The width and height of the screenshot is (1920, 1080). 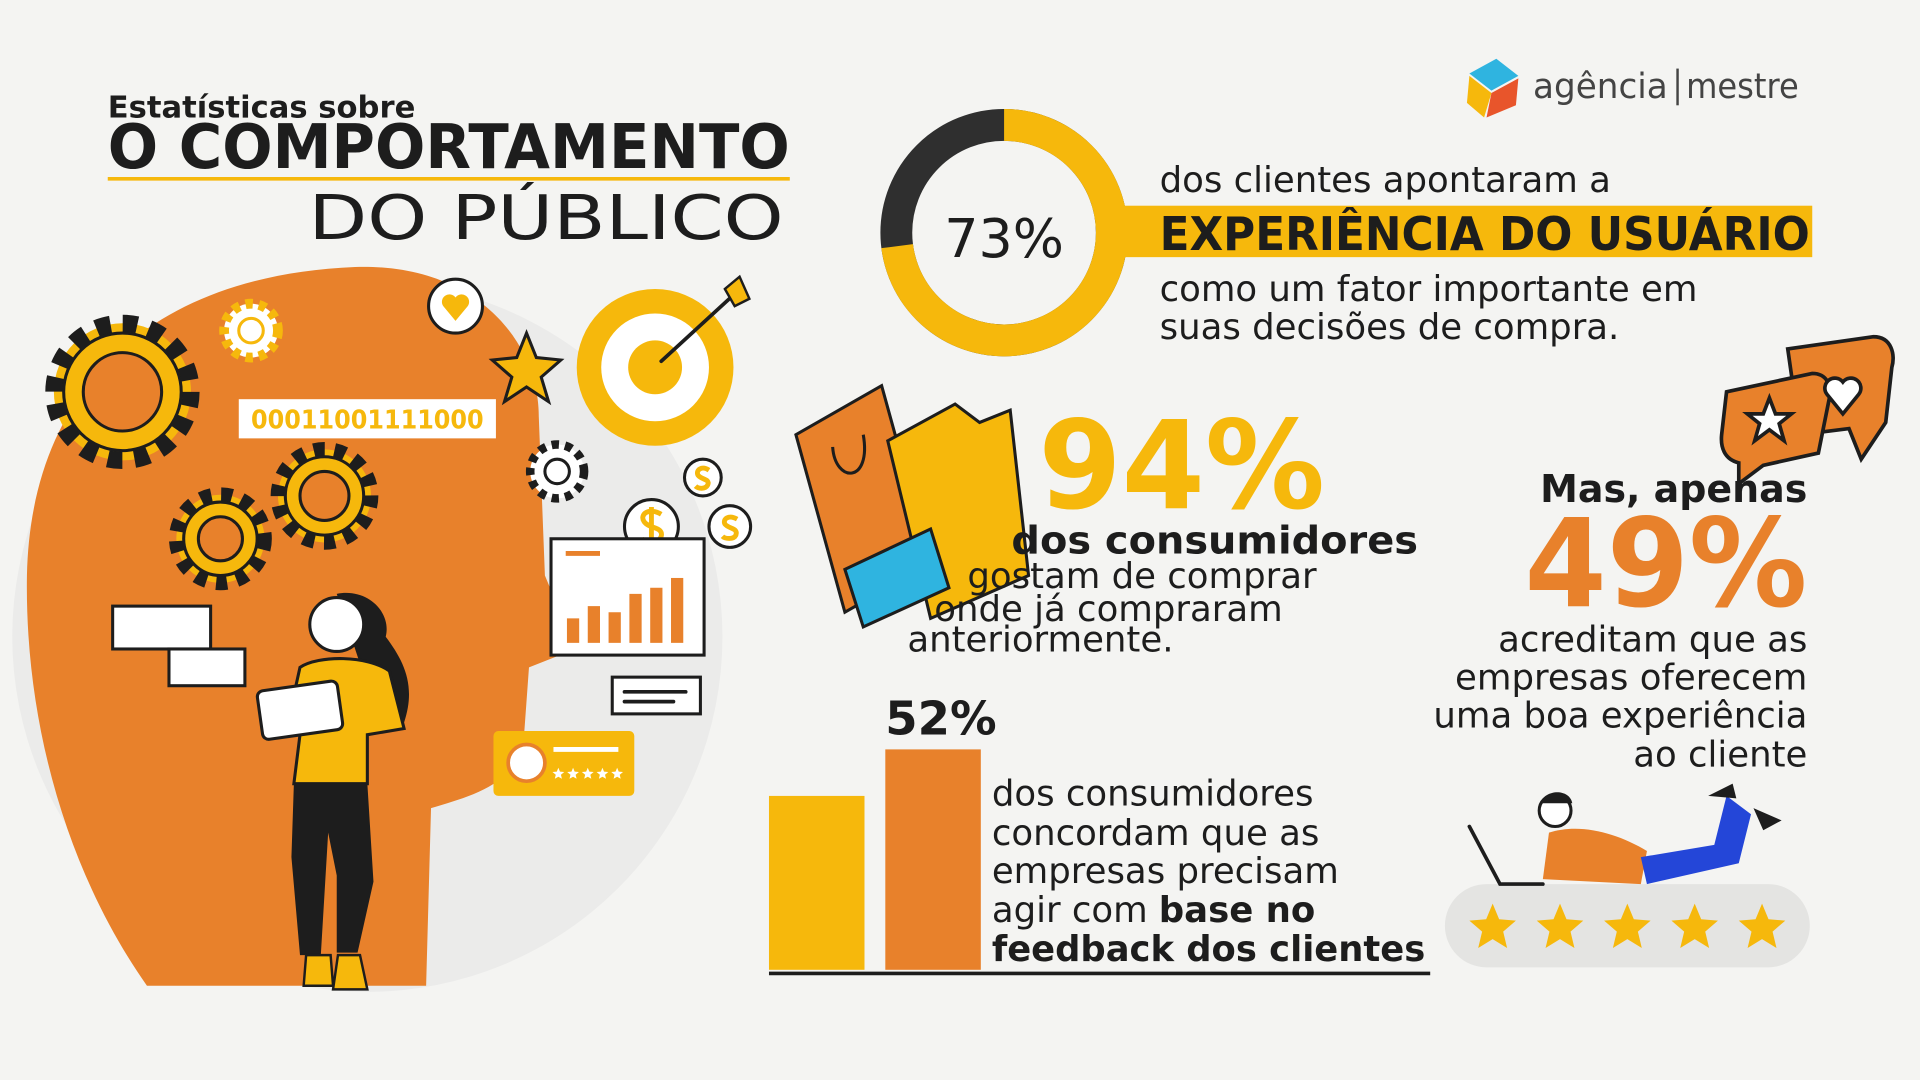 I want to click on brand-second: mestre, so click(x=1742, y=87).